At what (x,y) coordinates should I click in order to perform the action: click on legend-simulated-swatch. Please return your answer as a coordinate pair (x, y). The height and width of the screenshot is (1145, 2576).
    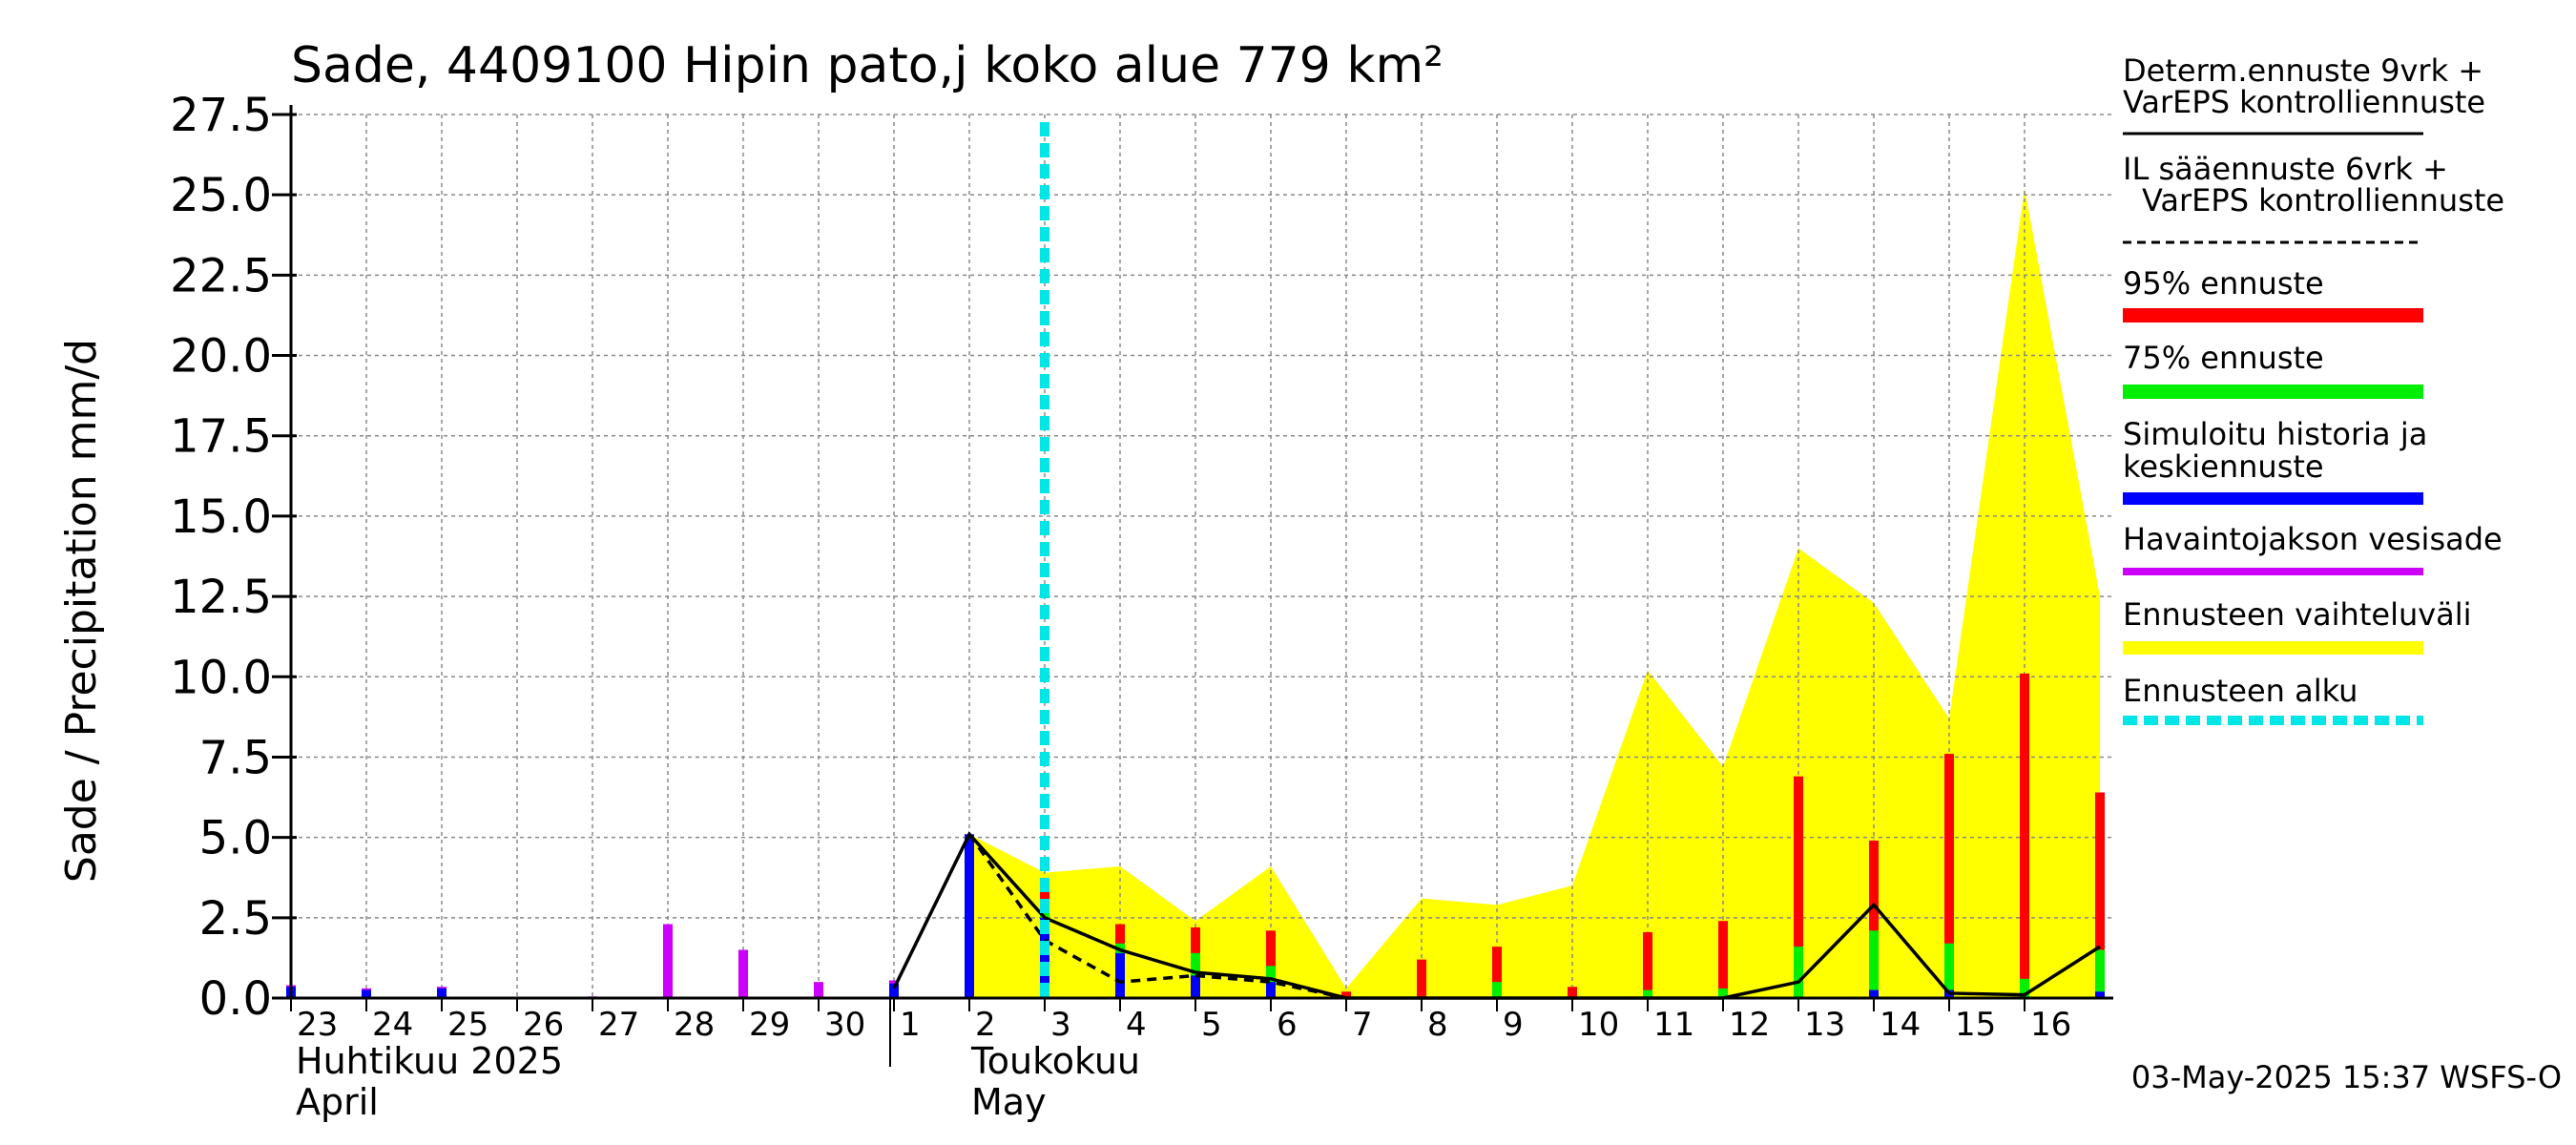
    Looking at the image, I should click on (2273, 499).